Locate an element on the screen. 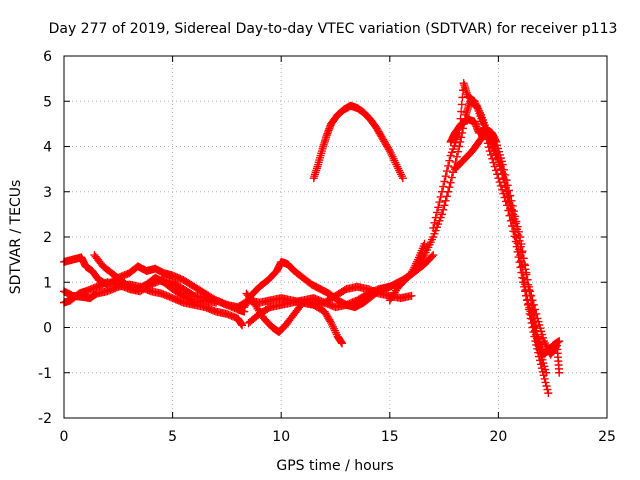 Image resolution: width=640 pixels, height=480 pixels. y-tick-label: 6 is located at coordinates (47, 57).